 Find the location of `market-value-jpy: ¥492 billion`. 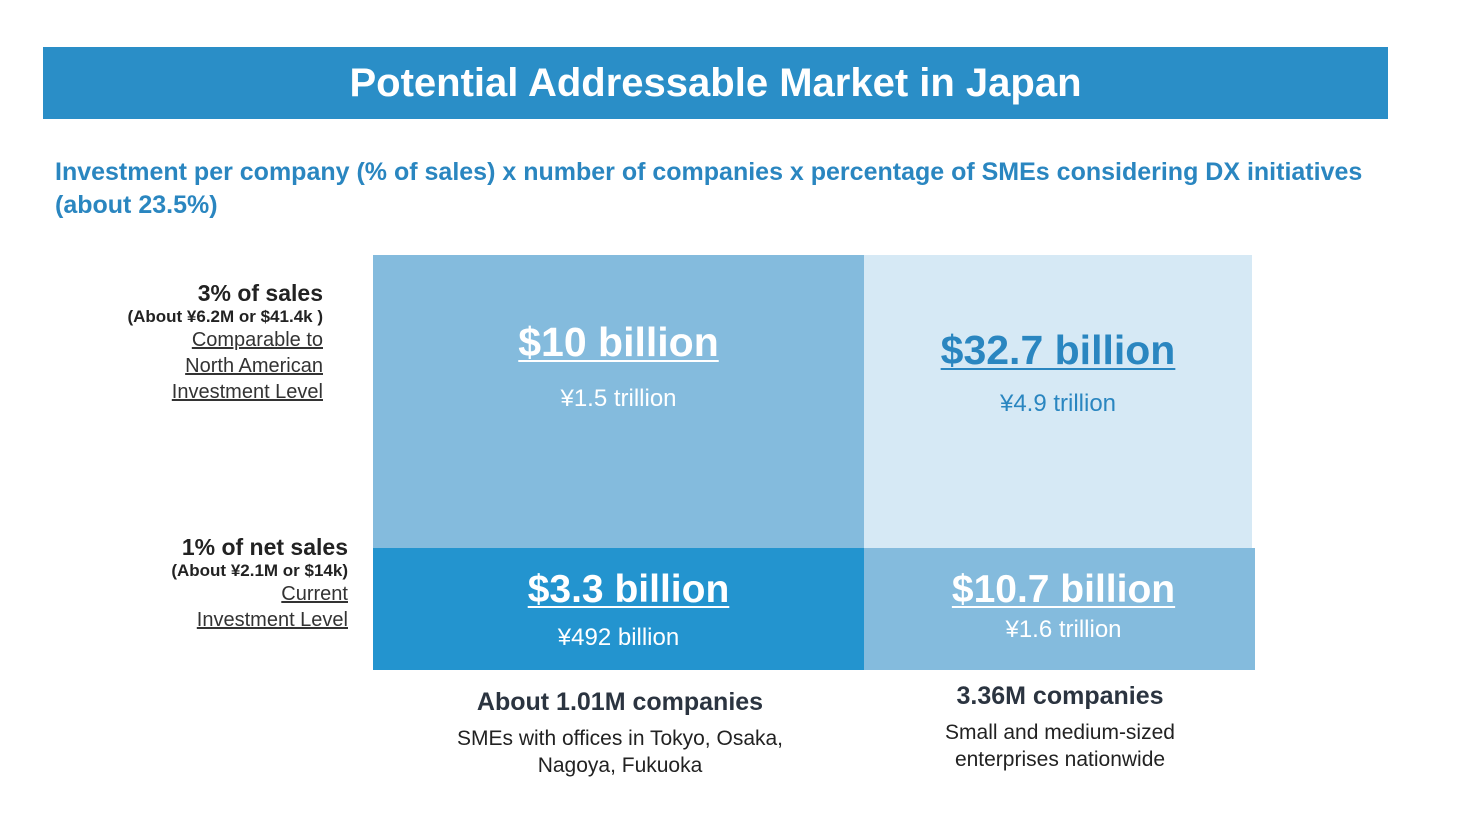

market-value-jpy: ¥492 billion is located at coordinates (618, 637).